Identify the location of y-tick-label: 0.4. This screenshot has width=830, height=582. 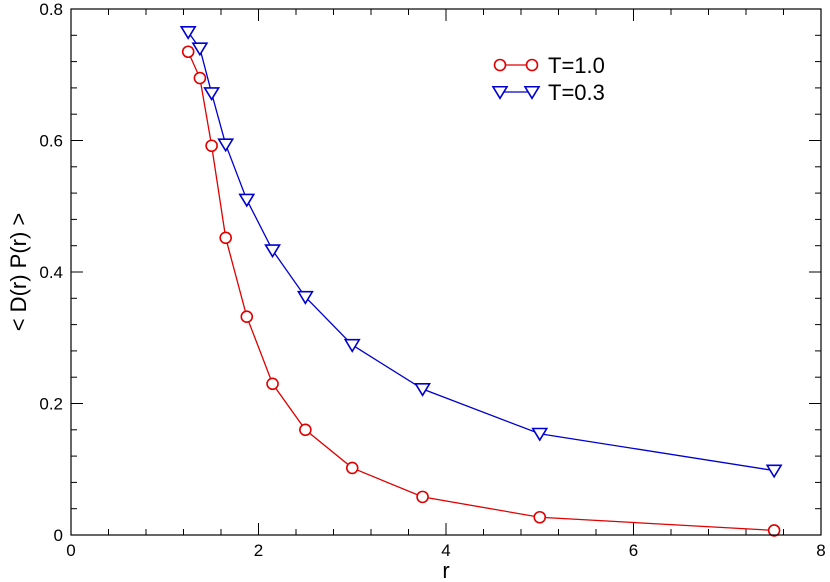
(51, 272).